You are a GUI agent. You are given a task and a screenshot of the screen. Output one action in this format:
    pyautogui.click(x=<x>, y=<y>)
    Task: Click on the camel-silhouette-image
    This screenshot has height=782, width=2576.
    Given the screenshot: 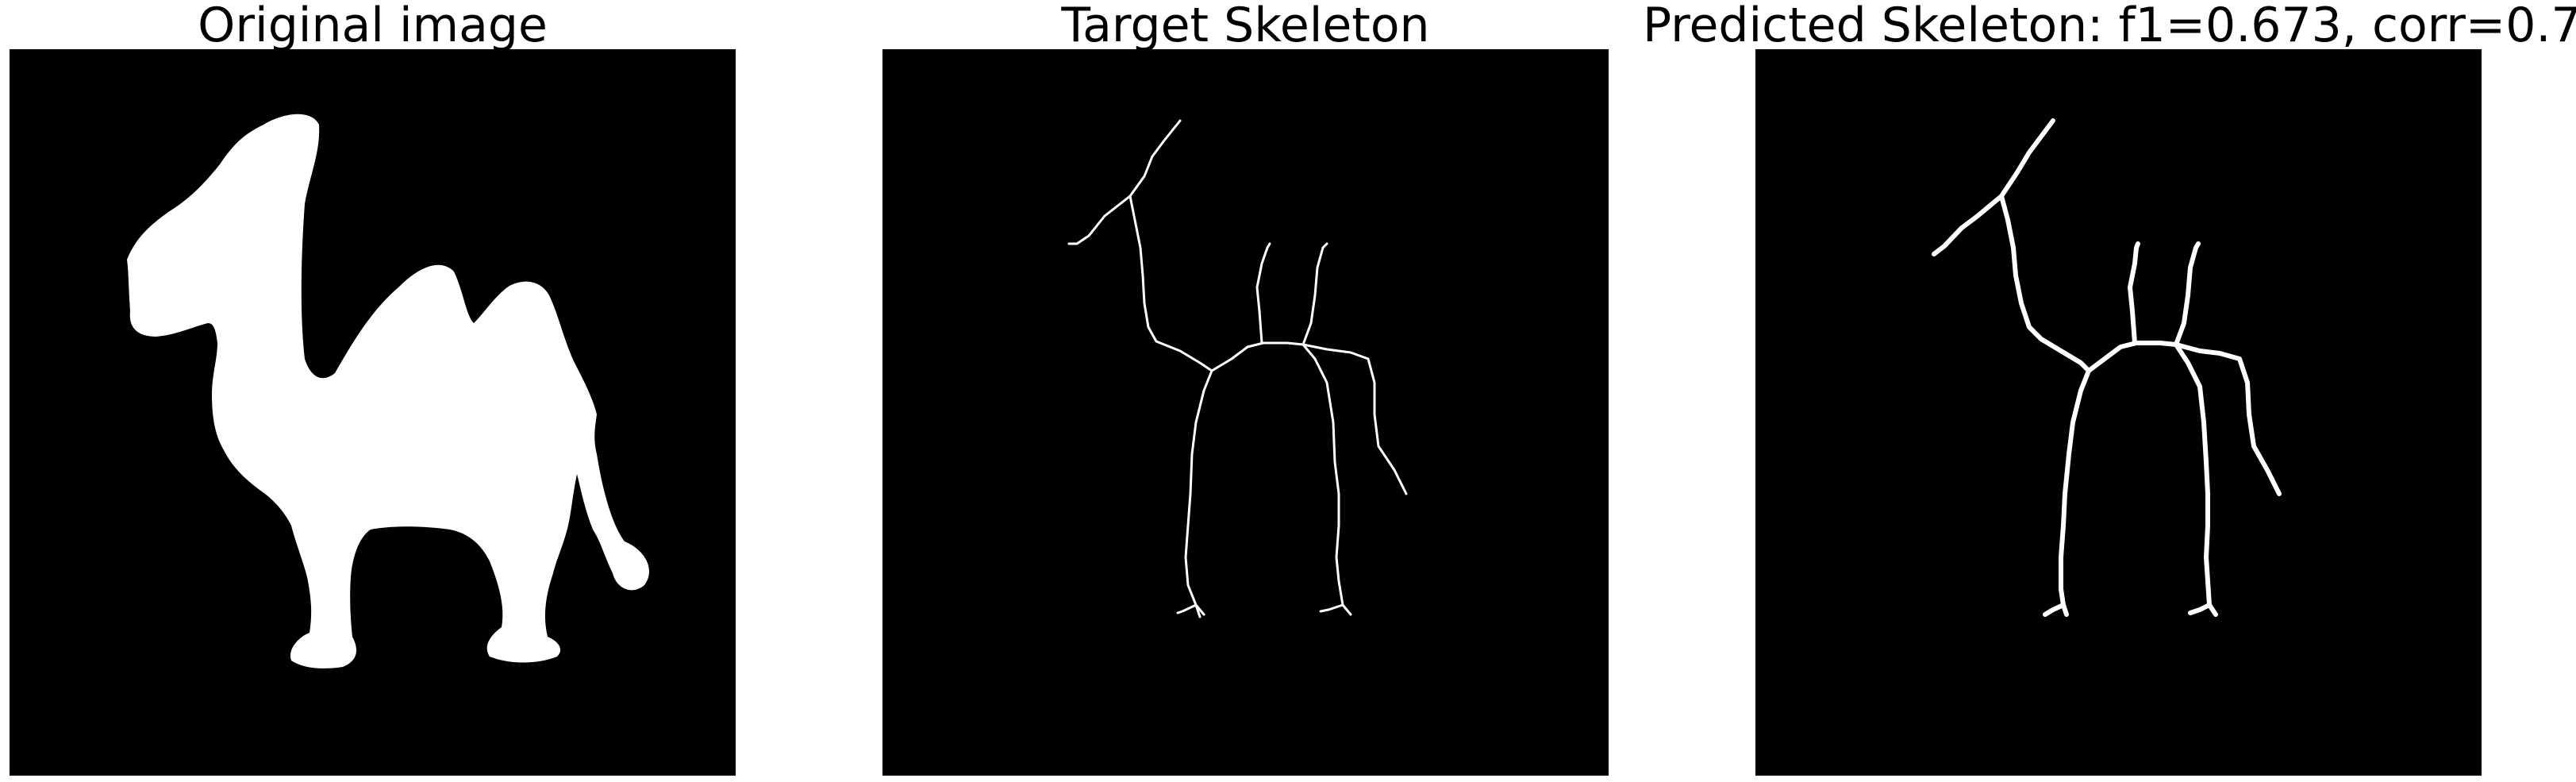 What is the action you would take?
    pyautogui.click(x=388, y=391)
    